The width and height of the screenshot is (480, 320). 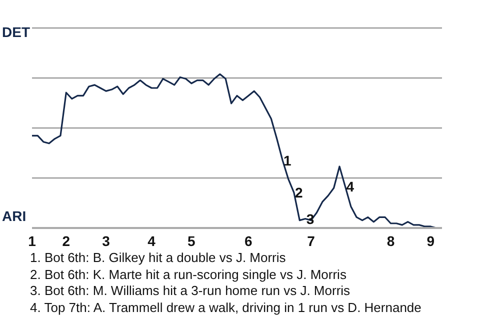 What do you see at coordinates (191, 291) in the screenshot?
I see `text: 3. Bot 6th: M. Williams hit a 3-run home run vs J. Morris` at bounding box center [191, 291].